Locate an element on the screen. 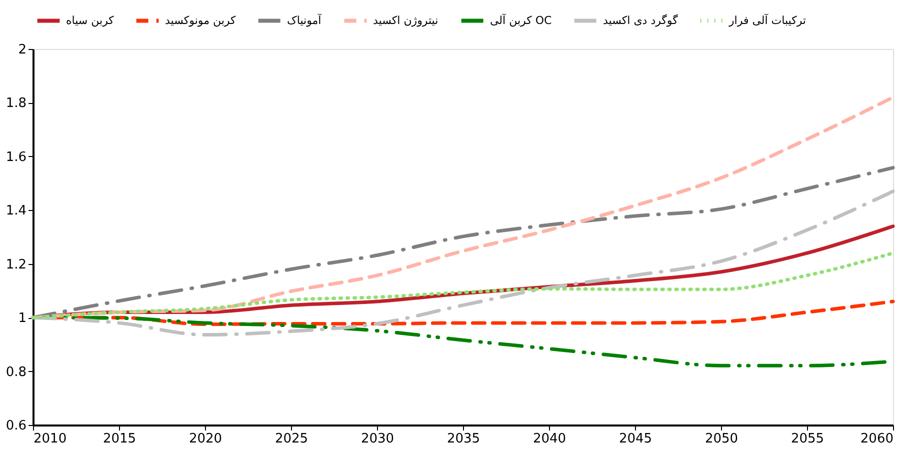  x-tick-label: 2025 is located at coordinates (291, 439).